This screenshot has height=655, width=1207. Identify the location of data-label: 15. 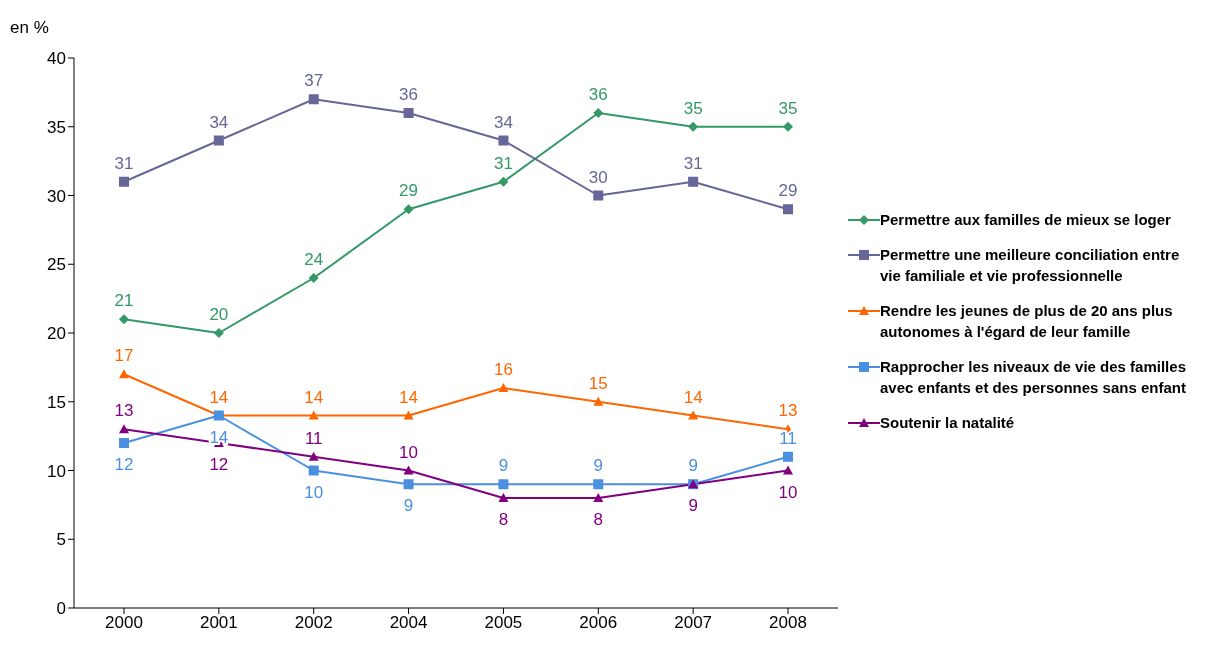
(598, 383).